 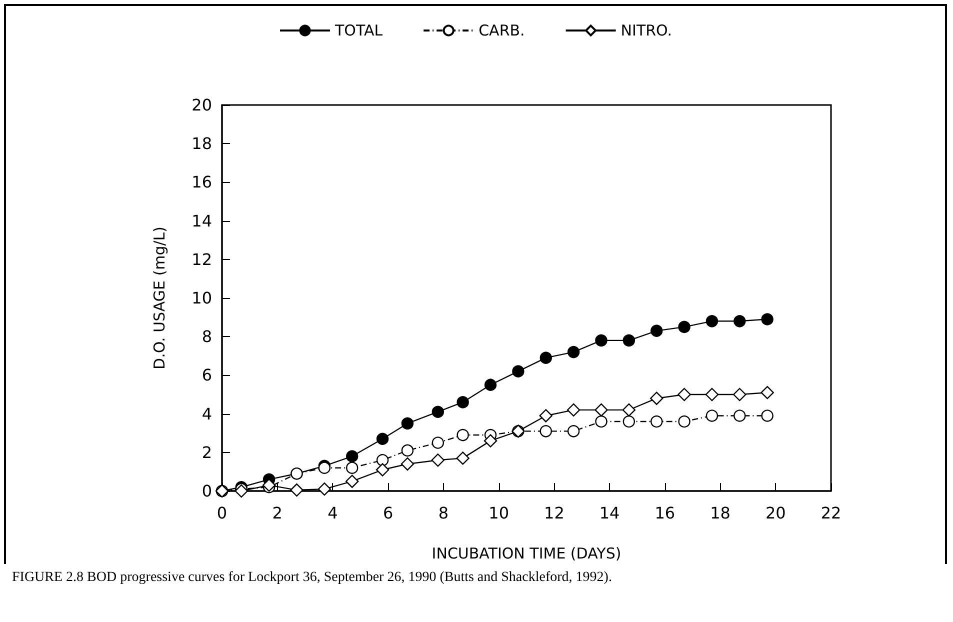 What do you see at coordinates (527, 553) in the screenshot?
I see `x-axis-title: INCUBATION TIME (DAYS)` at bounding box center [527, 553].